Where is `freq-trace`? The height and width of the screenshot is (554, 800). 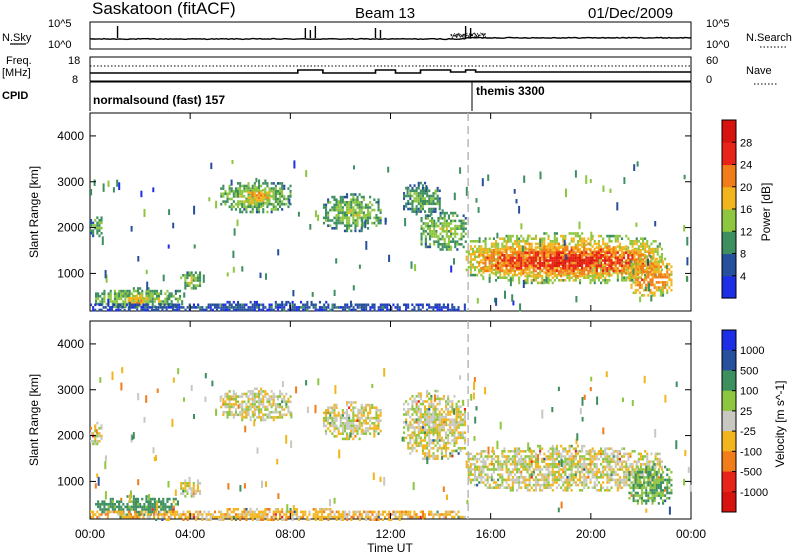
freq-trace is located at coordinates (390, 69).